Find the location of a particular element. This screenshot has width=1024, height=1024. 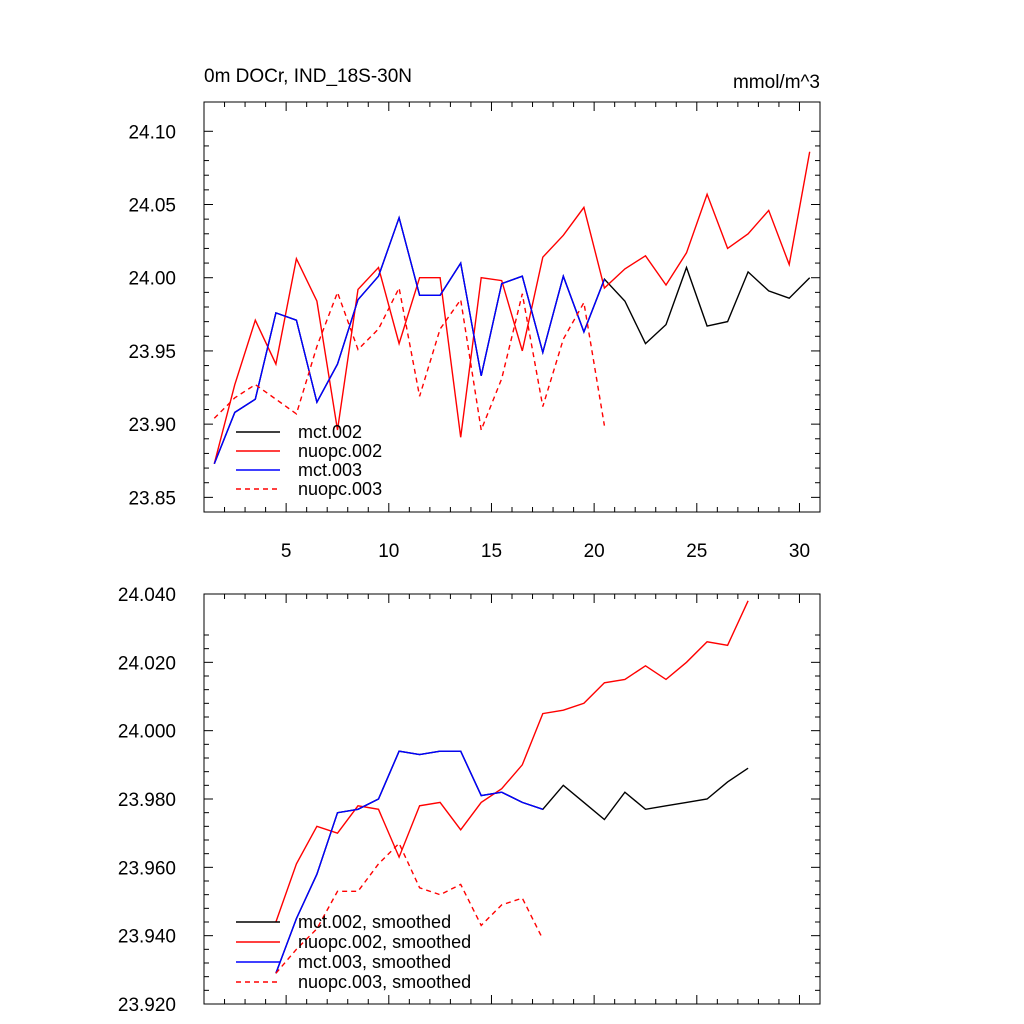

y-tick-label: 23.920 is located at coordinates (147, 1005).